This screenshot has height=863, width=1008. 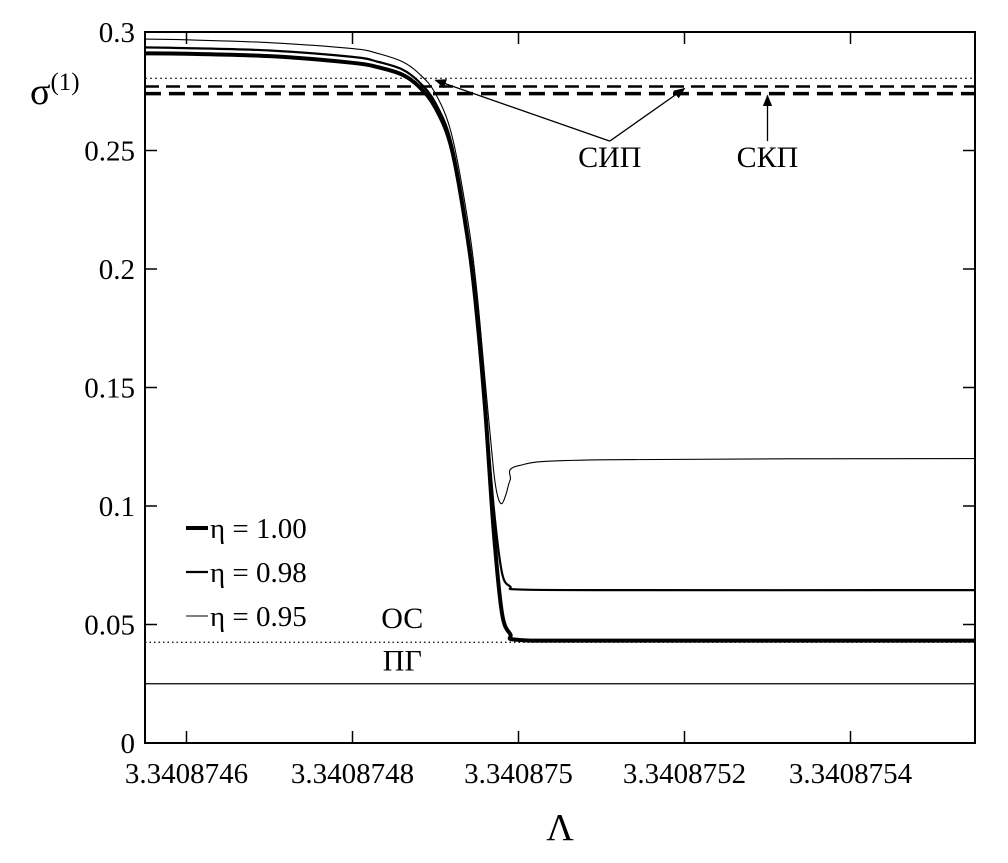 What do you see at coordinates (258, 529) in the screenshot?
I see `legend-label-0: η = 1.00` at bounding box center [258, 529].